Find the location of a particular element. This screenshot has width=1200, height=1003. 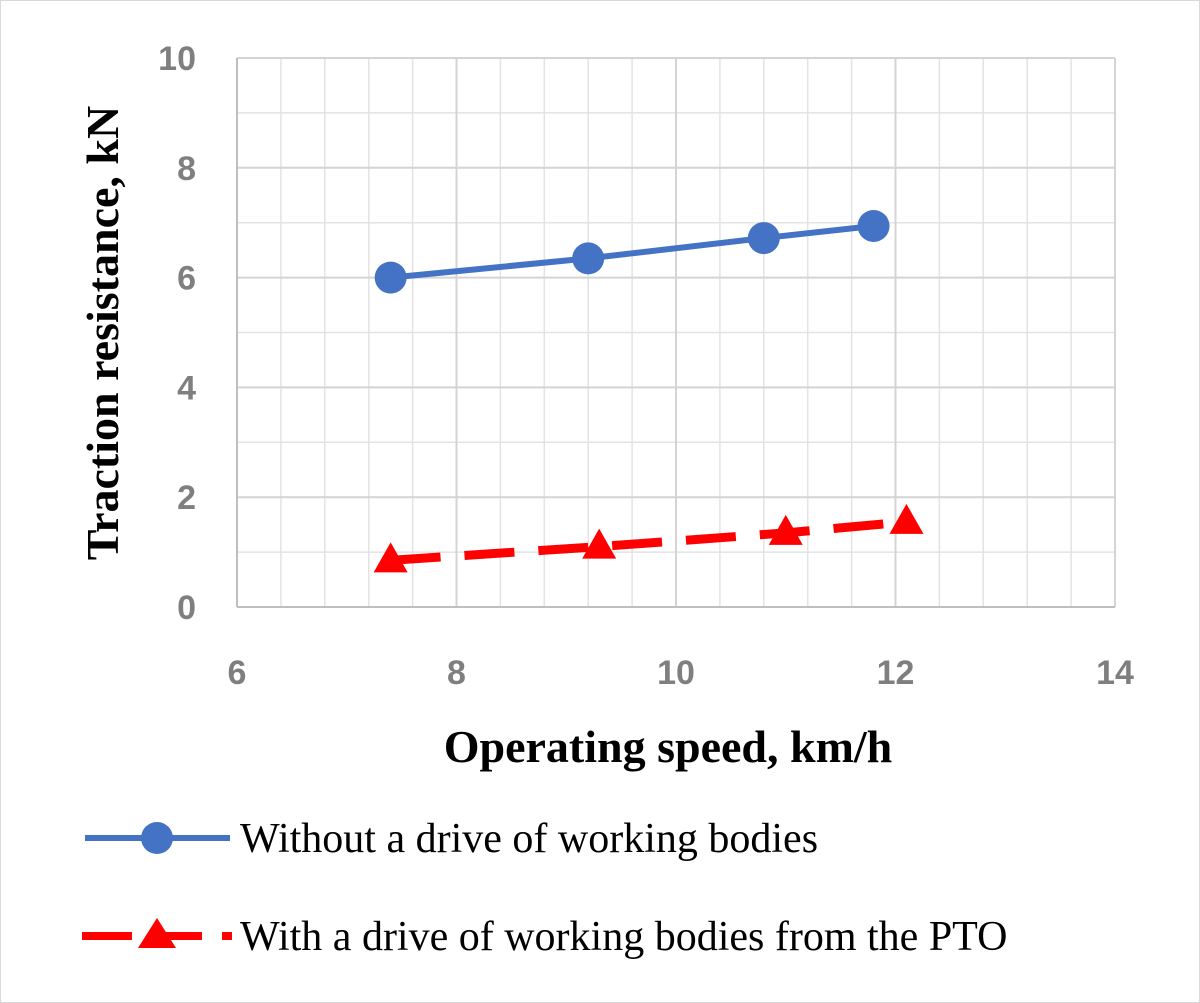

x-tick-labels: 6 8 10 12 14 is located at coordinates (681, 673).